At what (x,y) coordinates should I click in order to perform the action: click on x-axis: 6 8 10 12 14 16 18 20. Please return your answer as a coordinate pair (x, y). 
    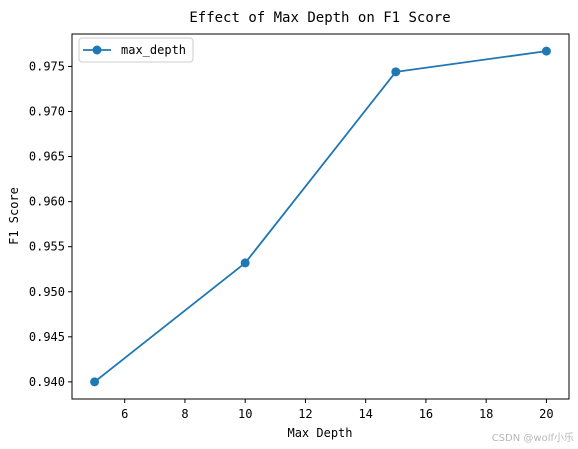
    Looking at the image, I should click on (337, 410).